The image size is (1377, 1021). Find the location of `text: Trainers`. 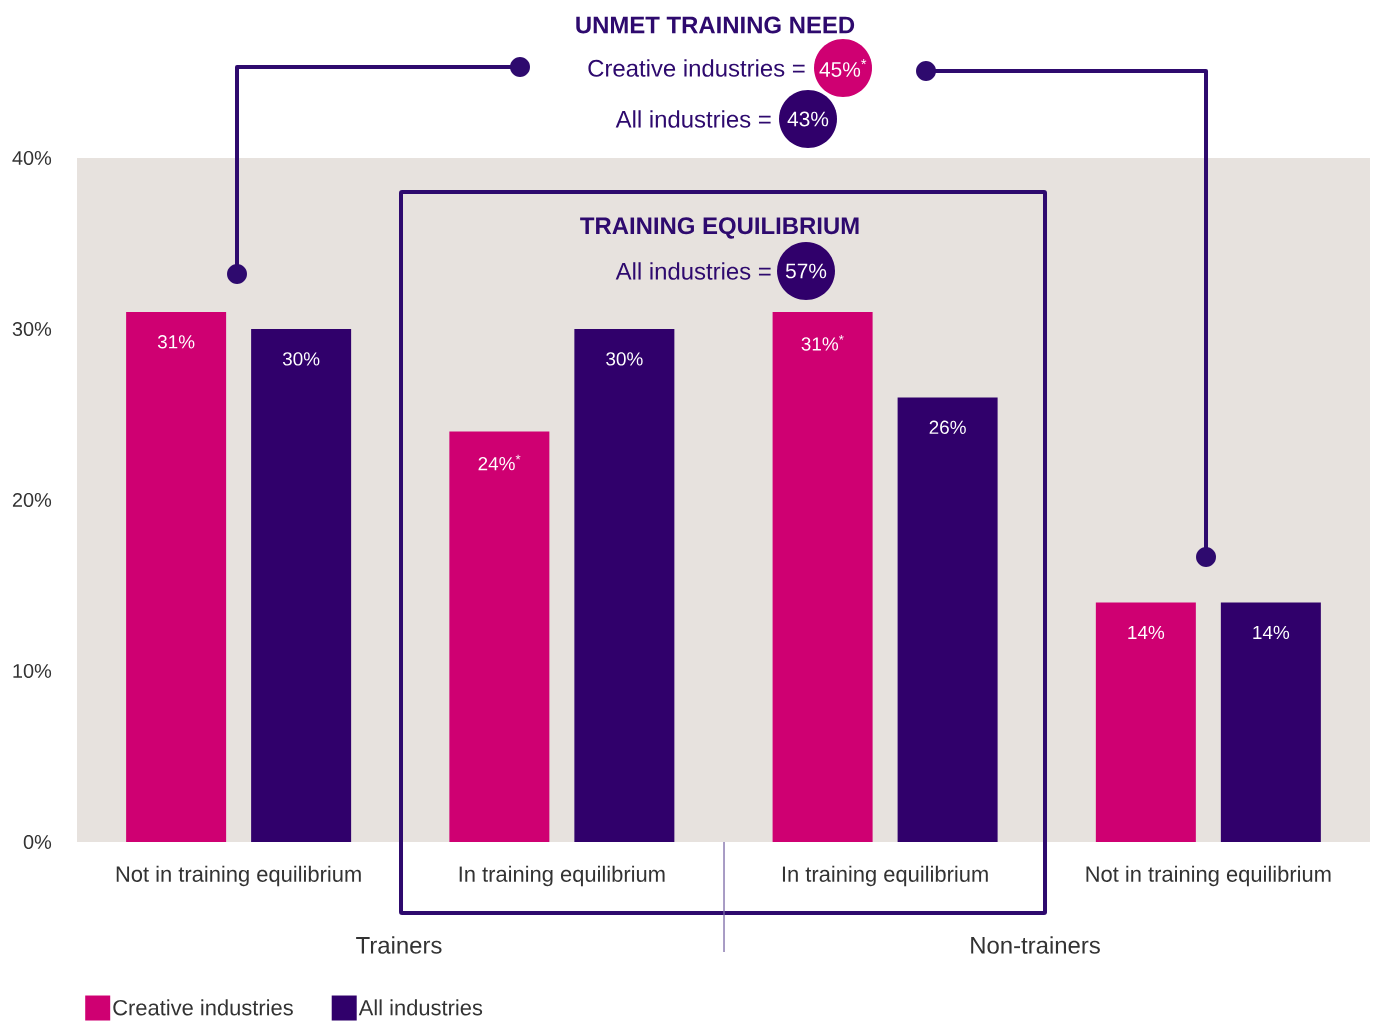

text: Trainers is located at coordinates (399, 945).